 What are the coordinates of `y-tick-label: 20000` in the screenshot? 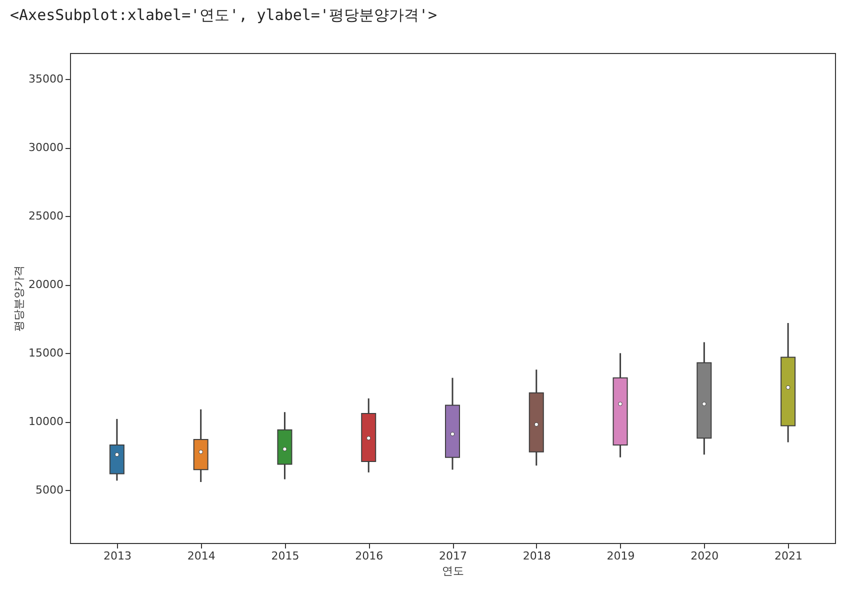 It's located at (46, 285).